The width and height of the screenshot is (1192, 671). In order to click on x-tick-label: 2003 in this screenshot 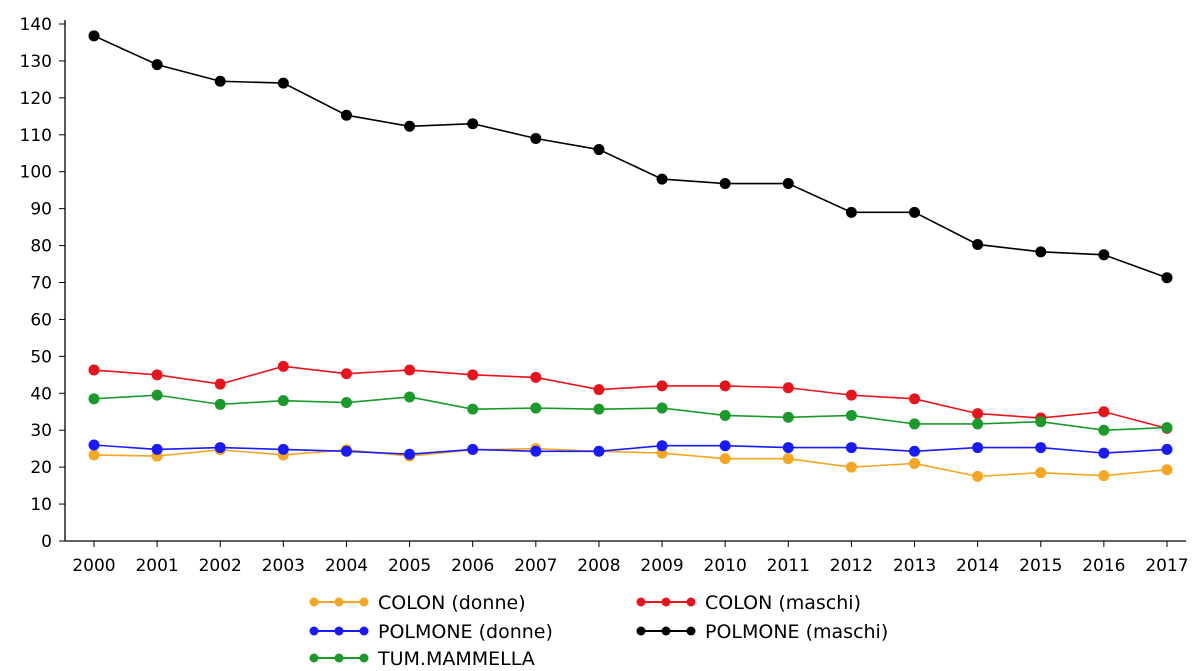, I will do `click(283, 566)`.